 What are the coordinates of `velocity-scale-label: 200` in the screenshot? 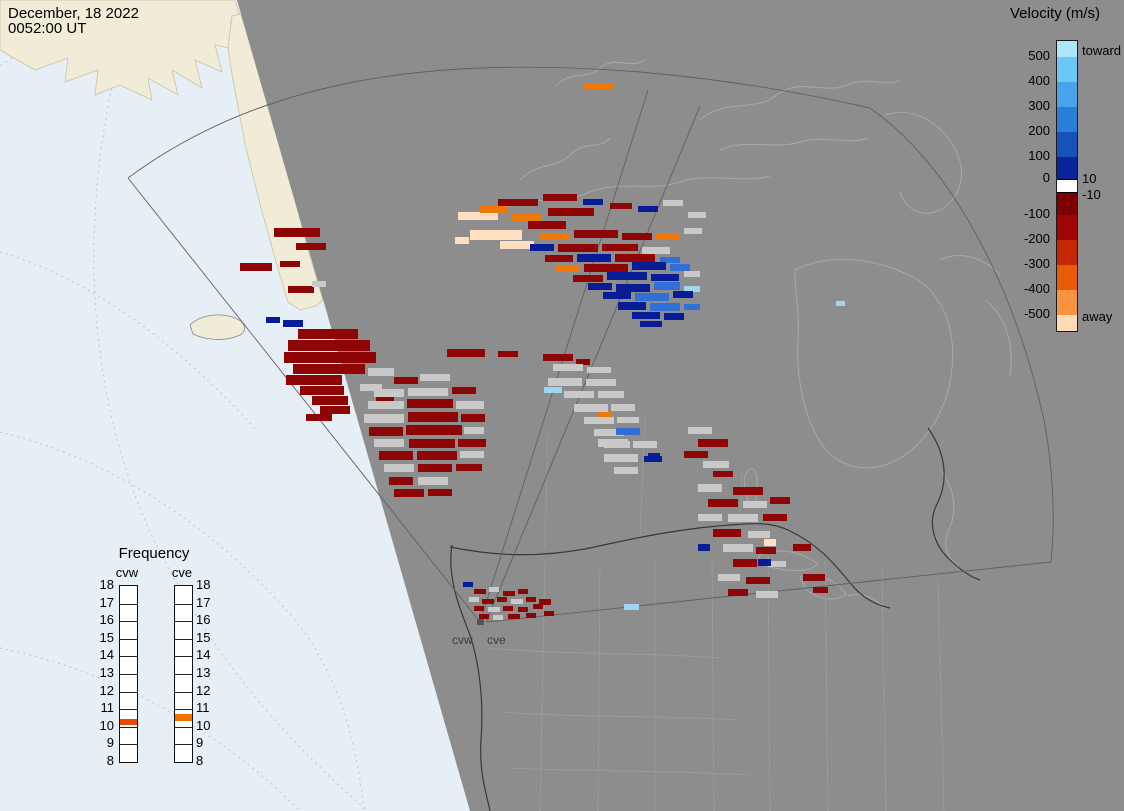 It's located at (1039, 130).